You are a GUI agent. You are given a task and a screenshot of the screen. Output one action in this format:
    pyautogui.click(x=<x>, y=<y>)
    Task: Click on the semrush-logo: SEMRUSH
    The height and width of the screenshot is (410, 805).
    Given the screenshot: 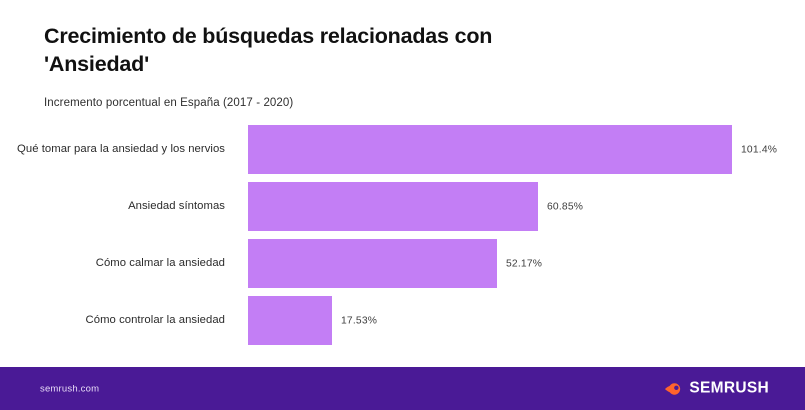 What is the action you would take?
    pyautogui.click(x=716, y=388)
    